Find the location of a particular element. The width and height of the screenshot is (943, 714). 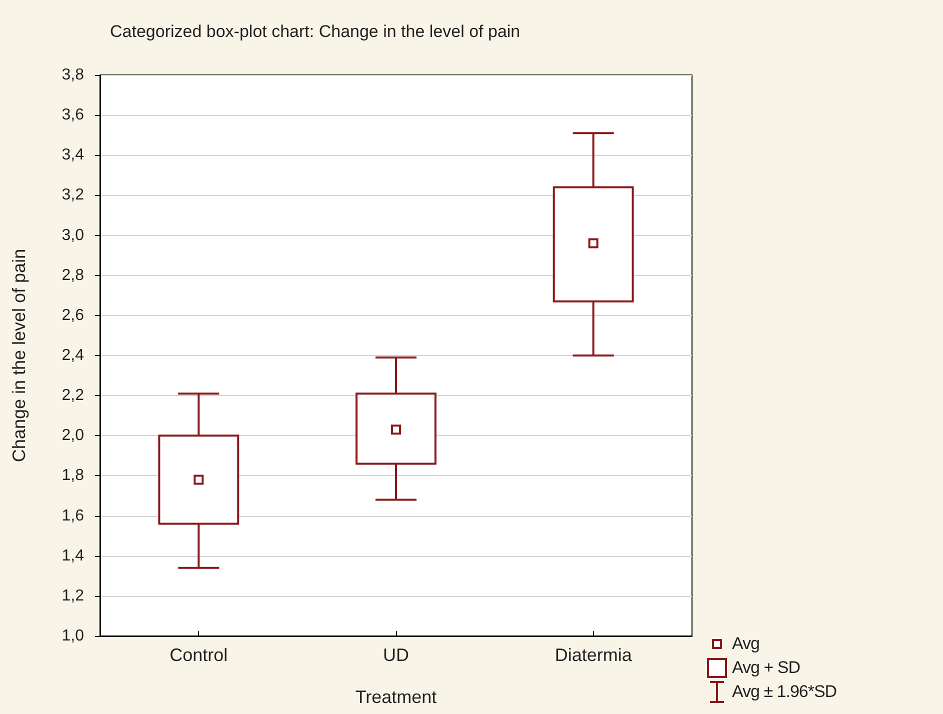

y-tick-label: 1,4 is located at coordinates (73, 555).